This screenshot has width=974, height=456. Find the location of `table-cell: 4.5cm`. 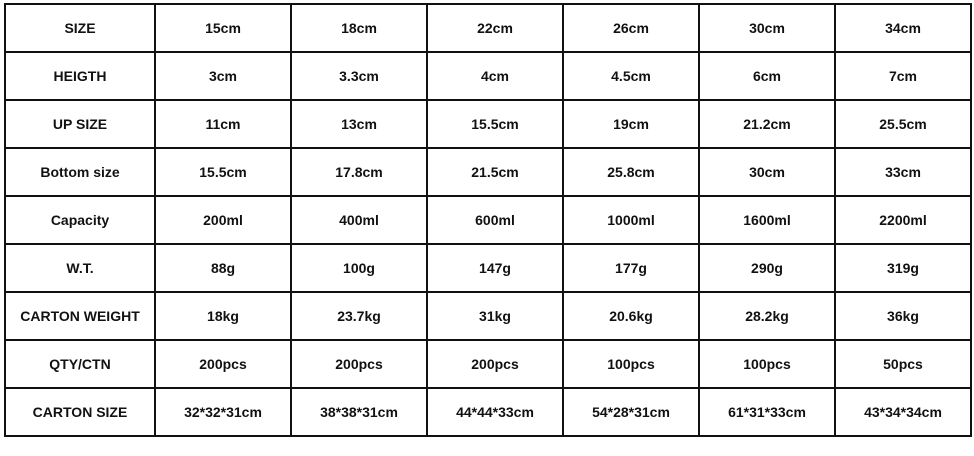

table-cell: 4.5cm is located at coordinates (631, 76).